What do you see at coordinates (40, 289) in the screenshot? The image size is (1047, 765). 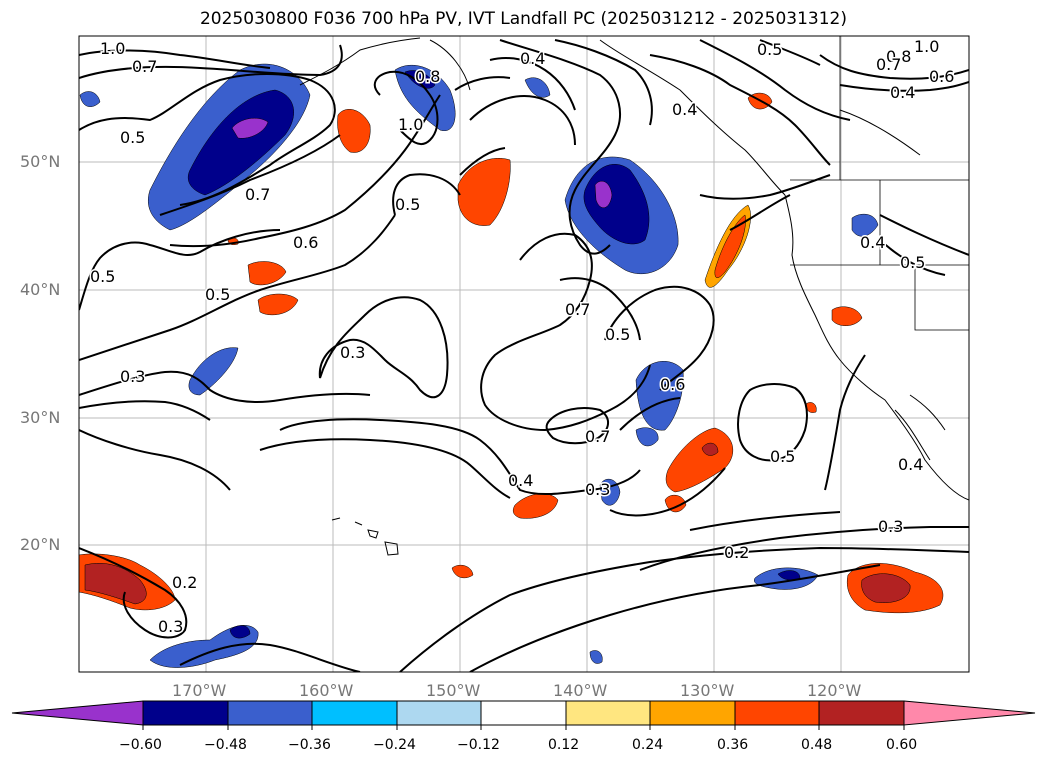 I see `lat-label: 40°N` at bounding box center [40, 289].